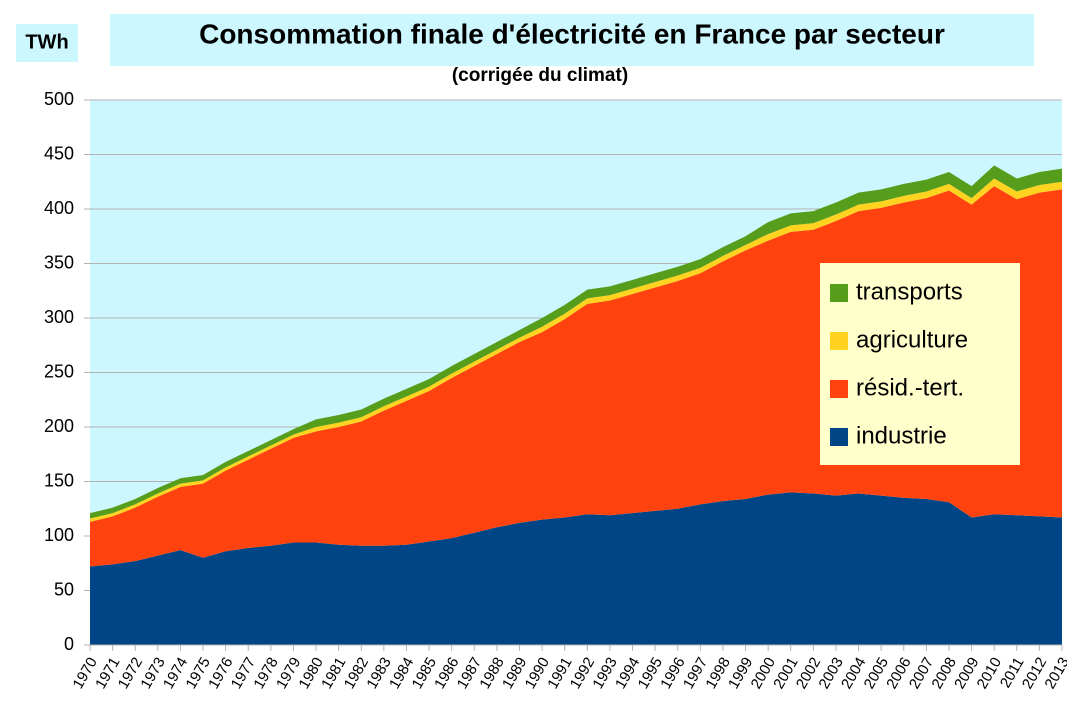 This screenshot has height=720, width=1067. Describe the element at coordinates (59, 426) in the screenshot. I see `y-tick-label: 200` at that location.